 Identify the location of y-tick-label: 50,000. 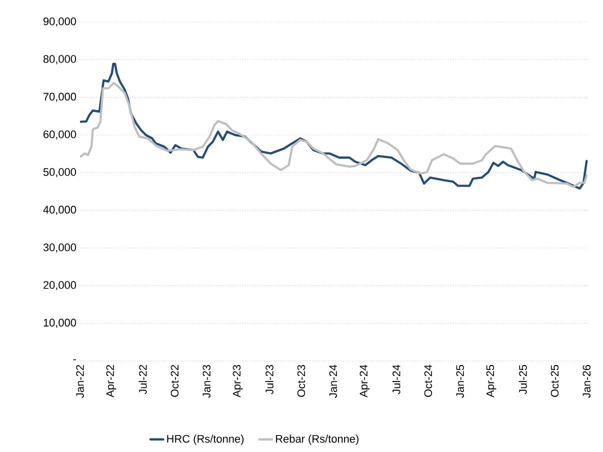
(59, 173).